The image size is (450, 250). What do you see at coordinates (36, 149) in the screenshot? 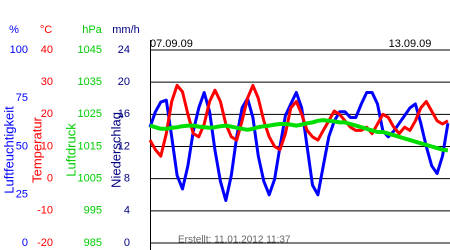
I see `axis-title: Temperatur` at bounding box center [36, 149].